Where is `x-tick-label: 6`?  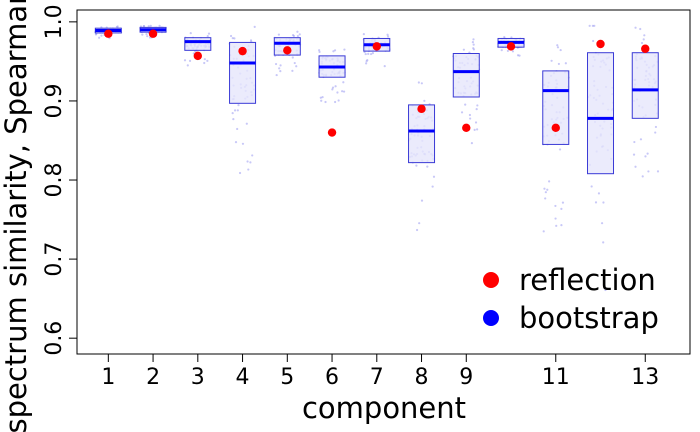
x-tick-label: 6 is located at coordinates (332, 377).